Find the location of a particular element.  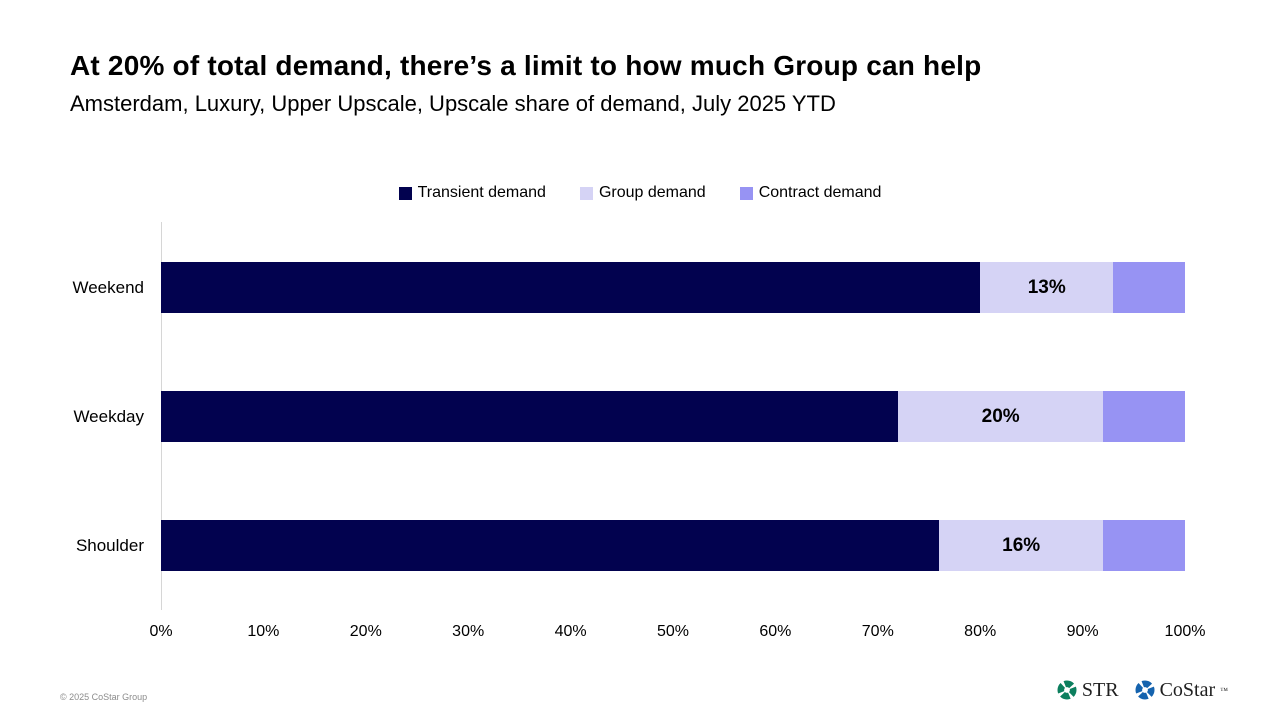

bar-segment-1-weekend: 13% is located at coordinates (1047, 287).